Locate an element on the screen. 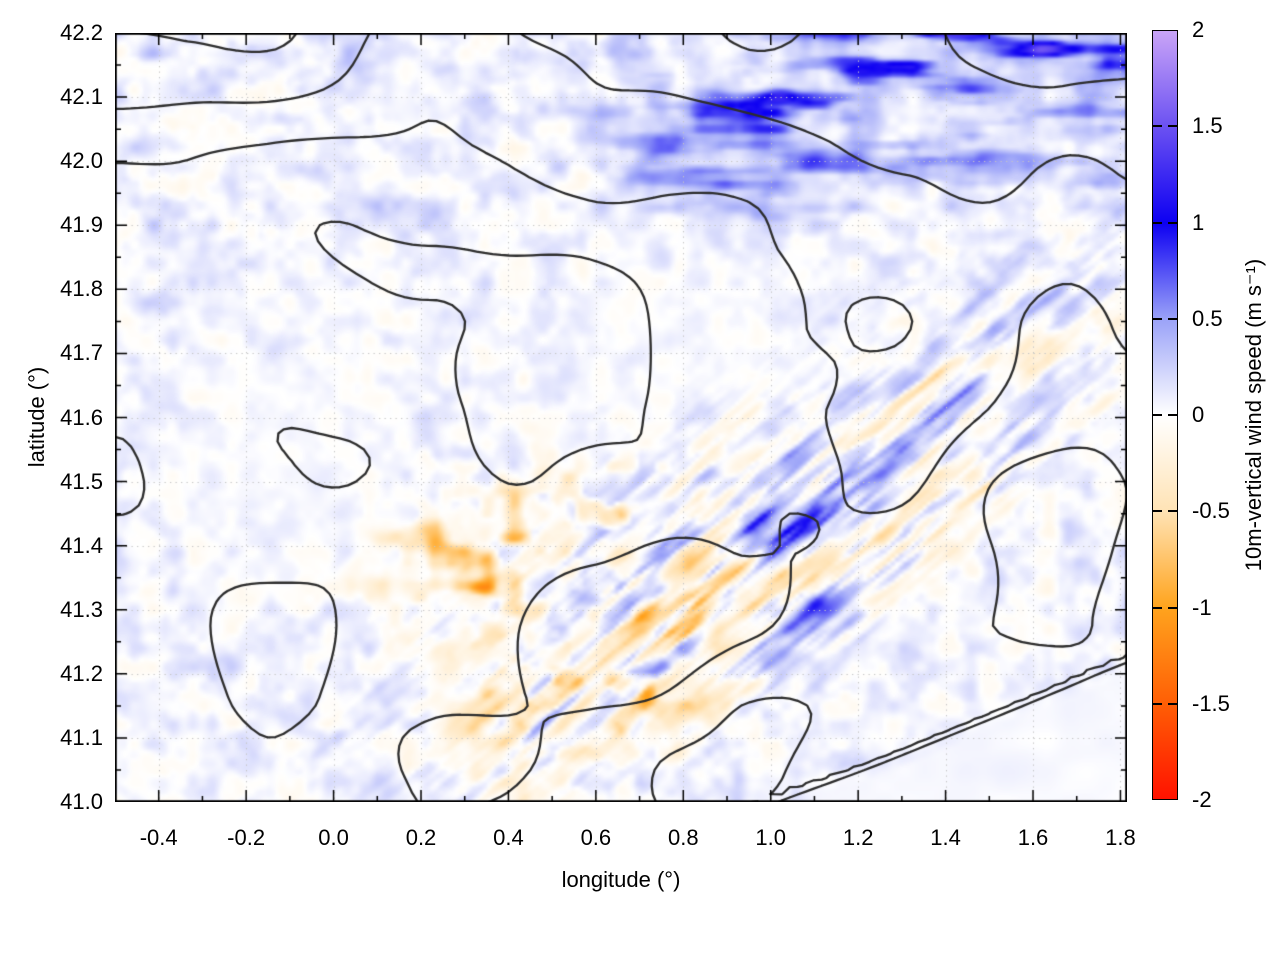 The width and height of the screenshot is (1280, 960). x-tick-label: -0.4 is located at coordinates (158, 837).